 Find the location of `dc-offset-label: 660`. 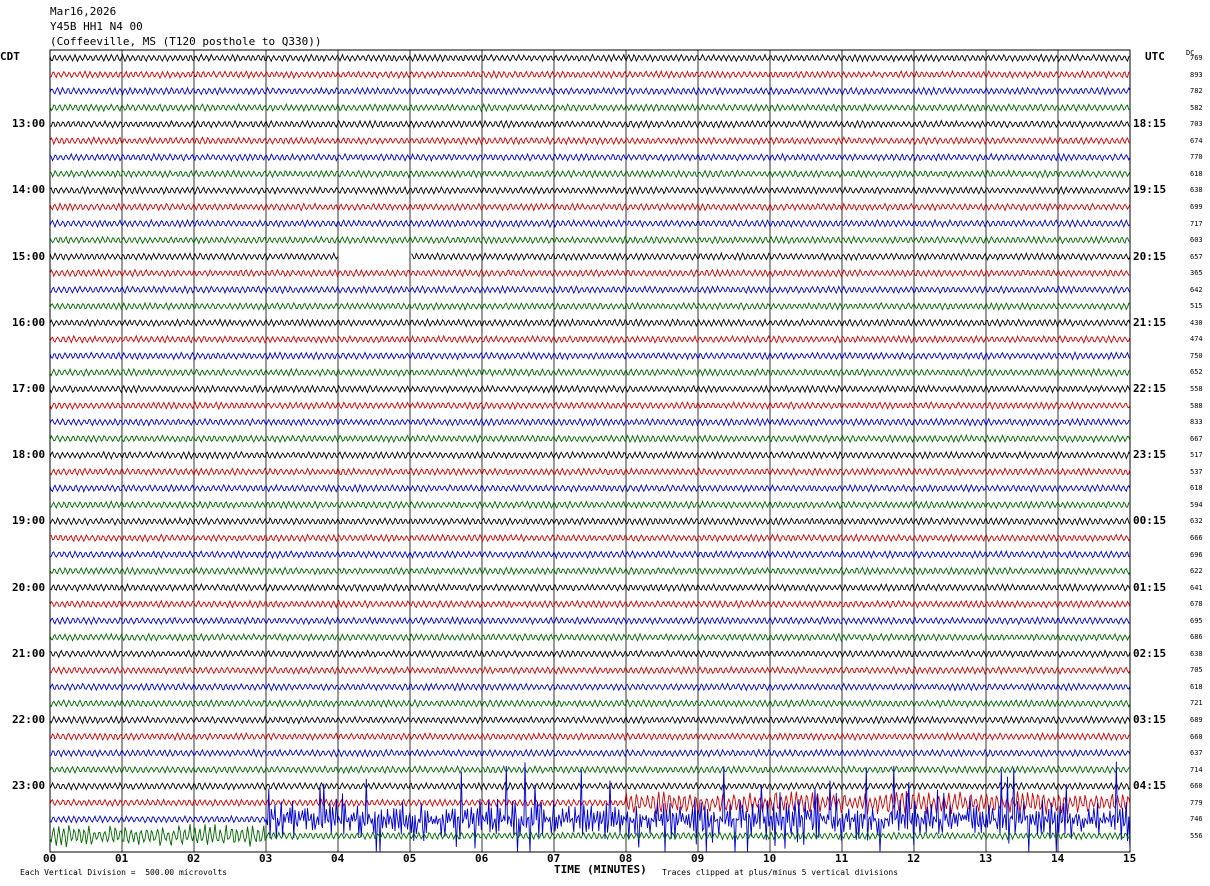

dc-offset-label: 660 is located at coordinates (1196, 786).